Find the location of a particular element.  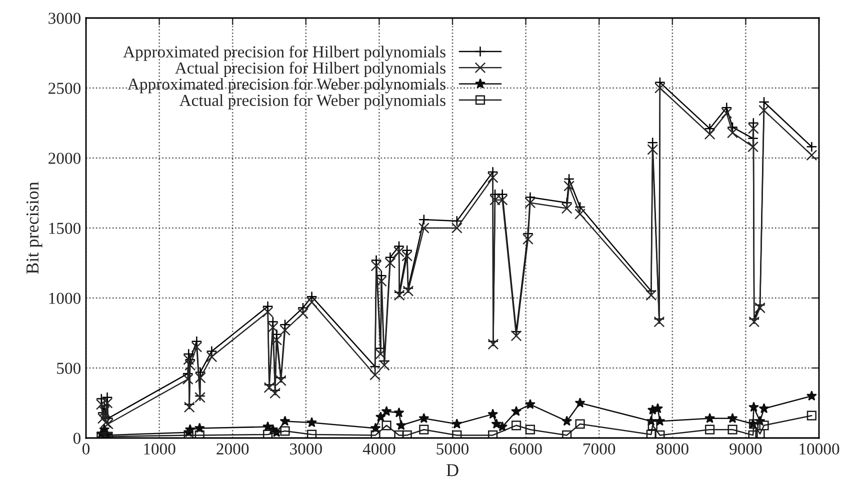

x-tick-label: 2000 is located at coordinates (232, 449).